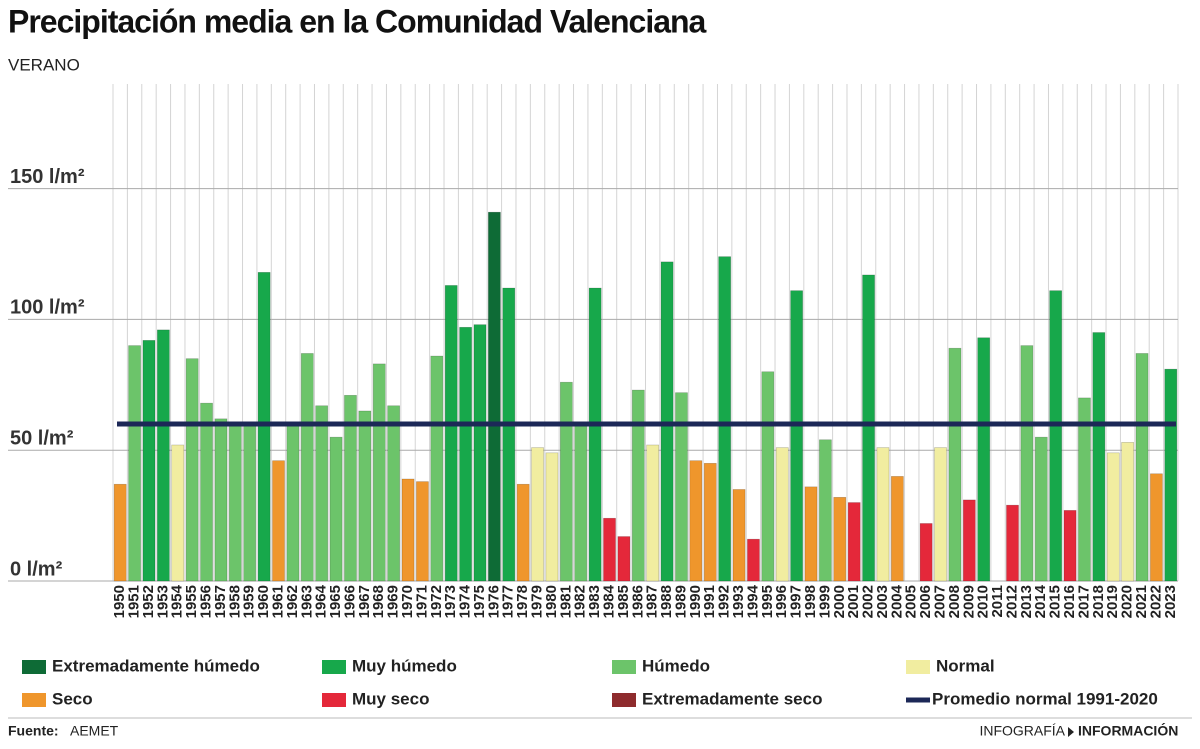 This screenshot has height=749, width=1200. I want to click on x-tick-label: 1993, so click(738, 601).